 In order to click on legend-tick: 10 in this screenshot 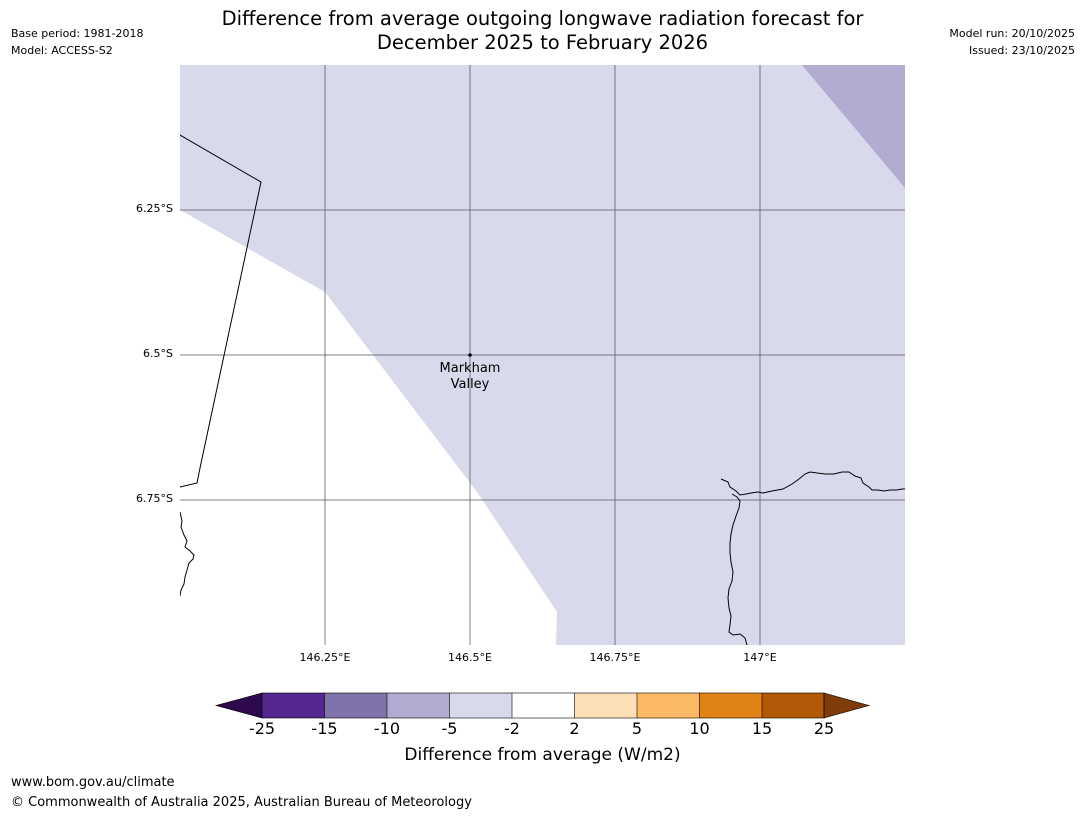, I will do `click(699, 728)`.